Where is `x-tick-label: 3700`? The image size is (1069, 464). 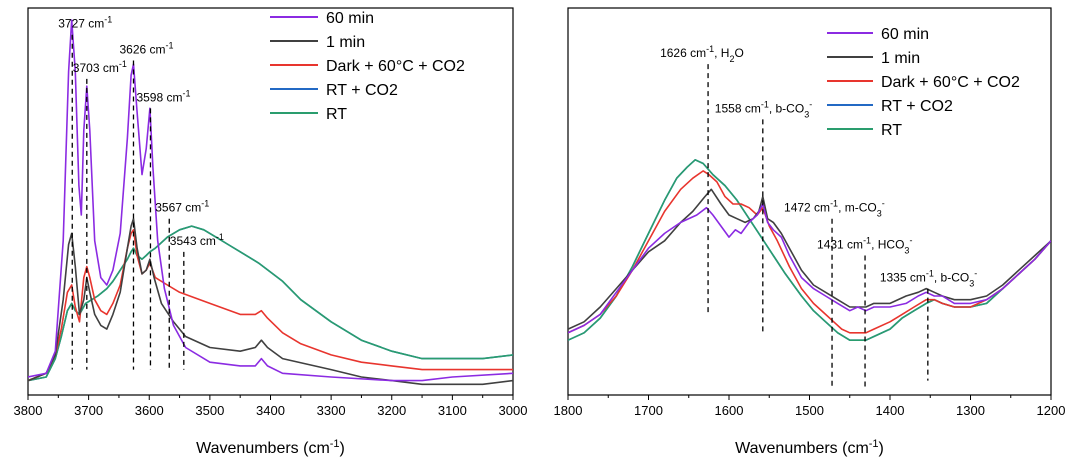 x-tick-label: 3700 is located at coordinates (88, 410).